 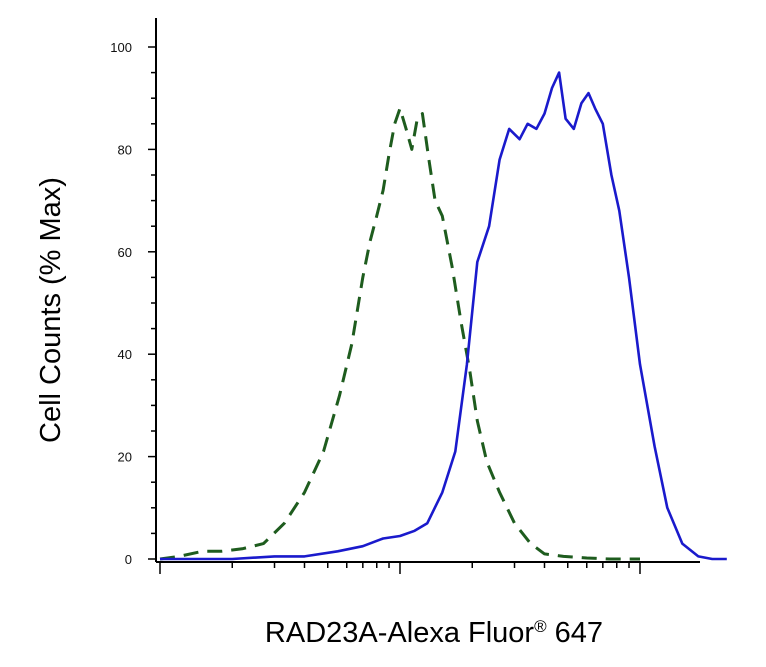 What do you see at coordinates (133, 303) in the screenshot?
I see `y-axis-ticks: 0 20 40 60 80 100` at bounding box center [133, 303].